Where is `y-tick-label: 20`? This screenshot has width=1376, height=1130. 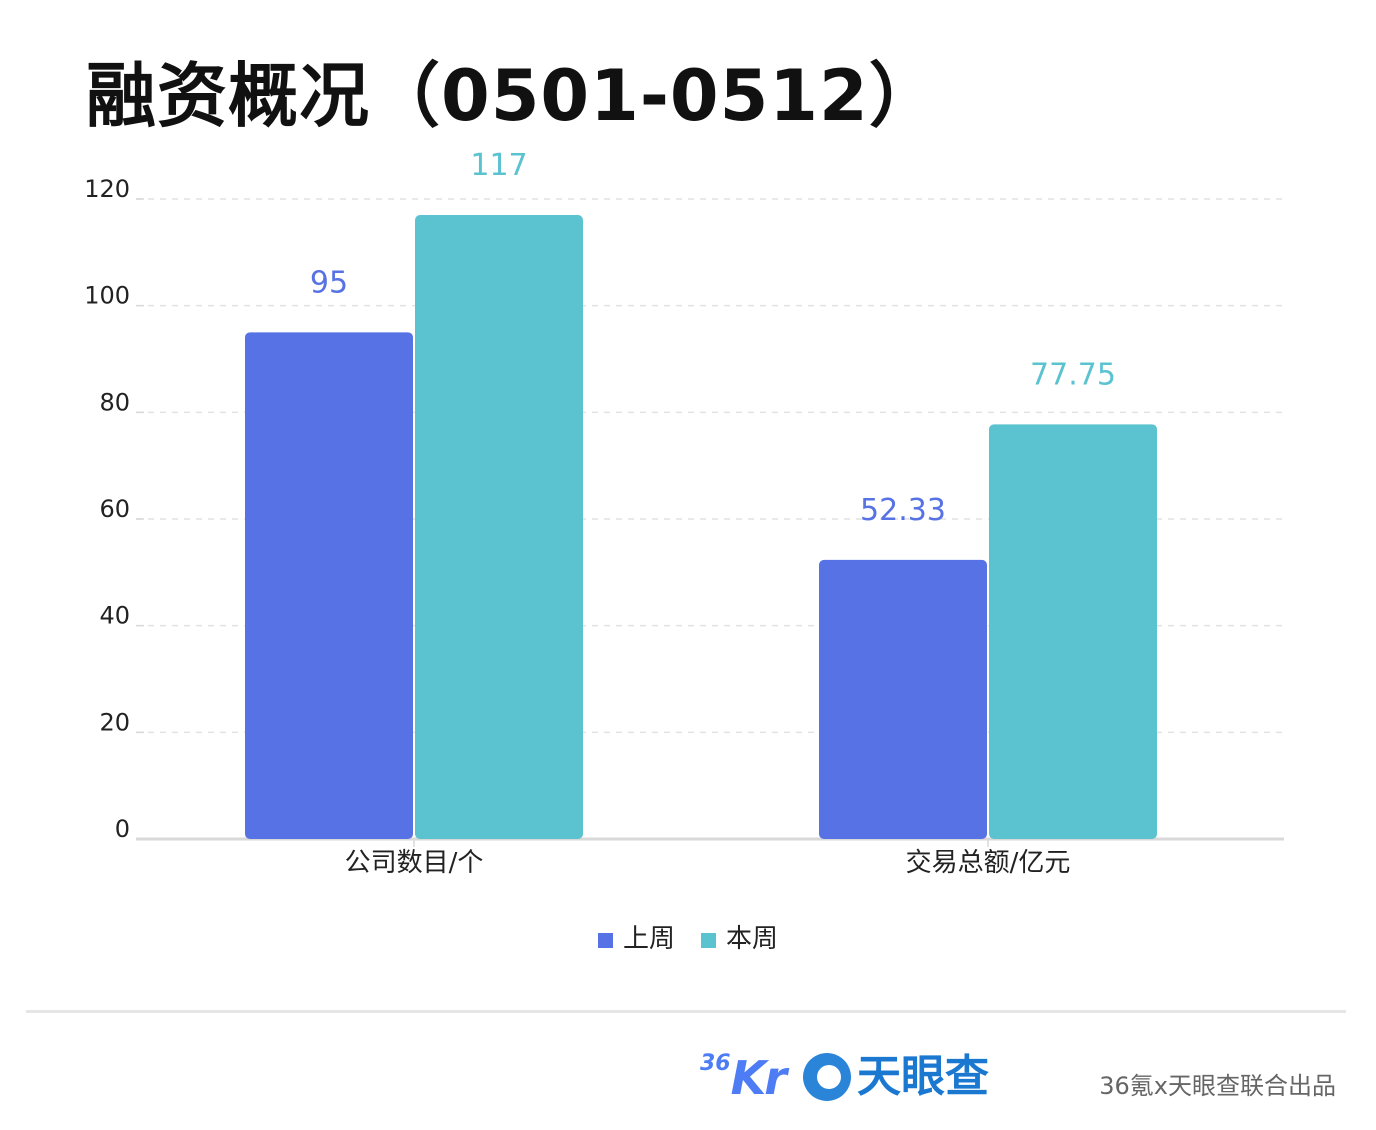 y-tick-label: 20 is located at coordinates (114, 722).